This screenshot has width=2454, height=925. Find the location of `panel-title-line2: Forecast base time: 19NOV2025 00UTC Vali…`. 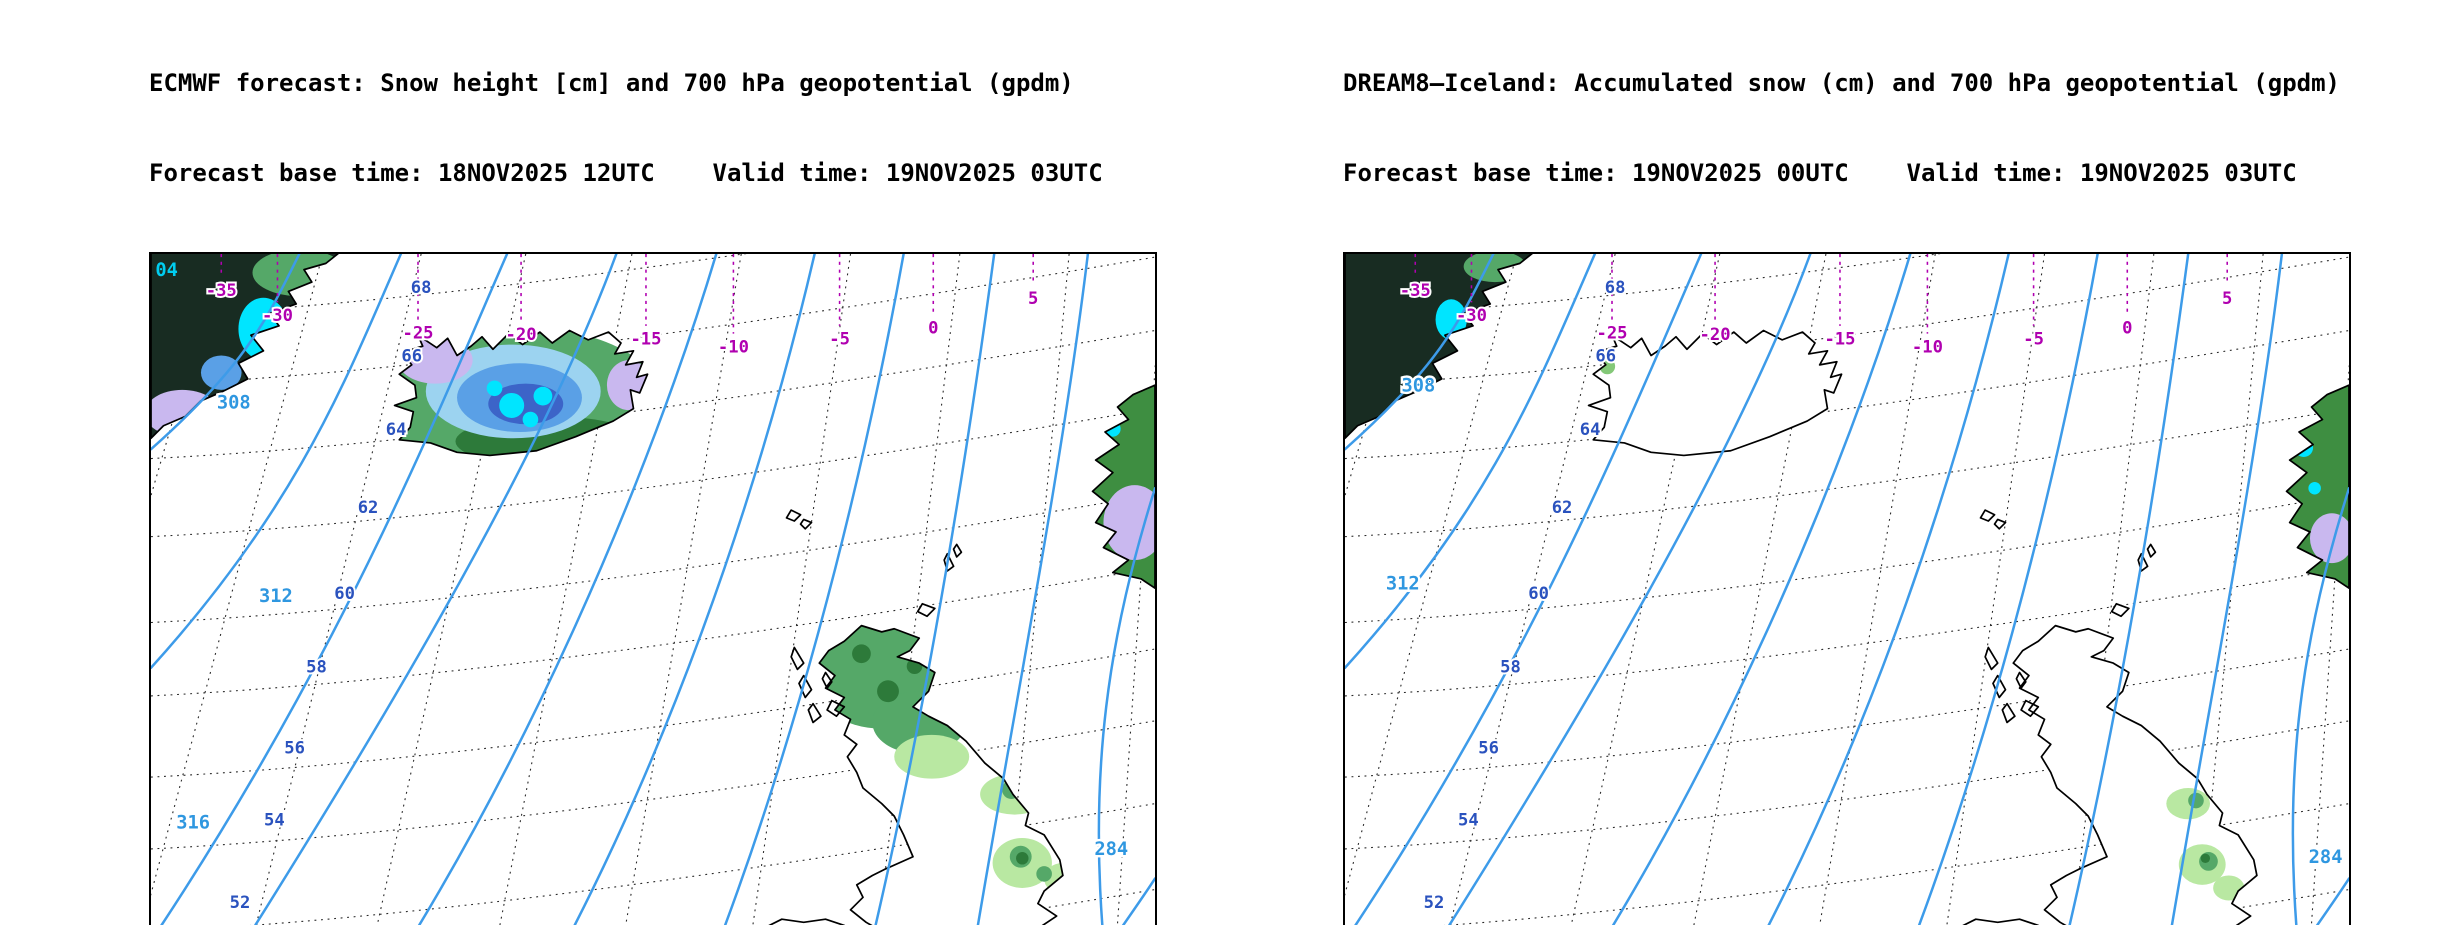

panel-title-line2: Forecast base time: 19NOV2025 00UTC Vali… is located at coordinates (1820, 173).